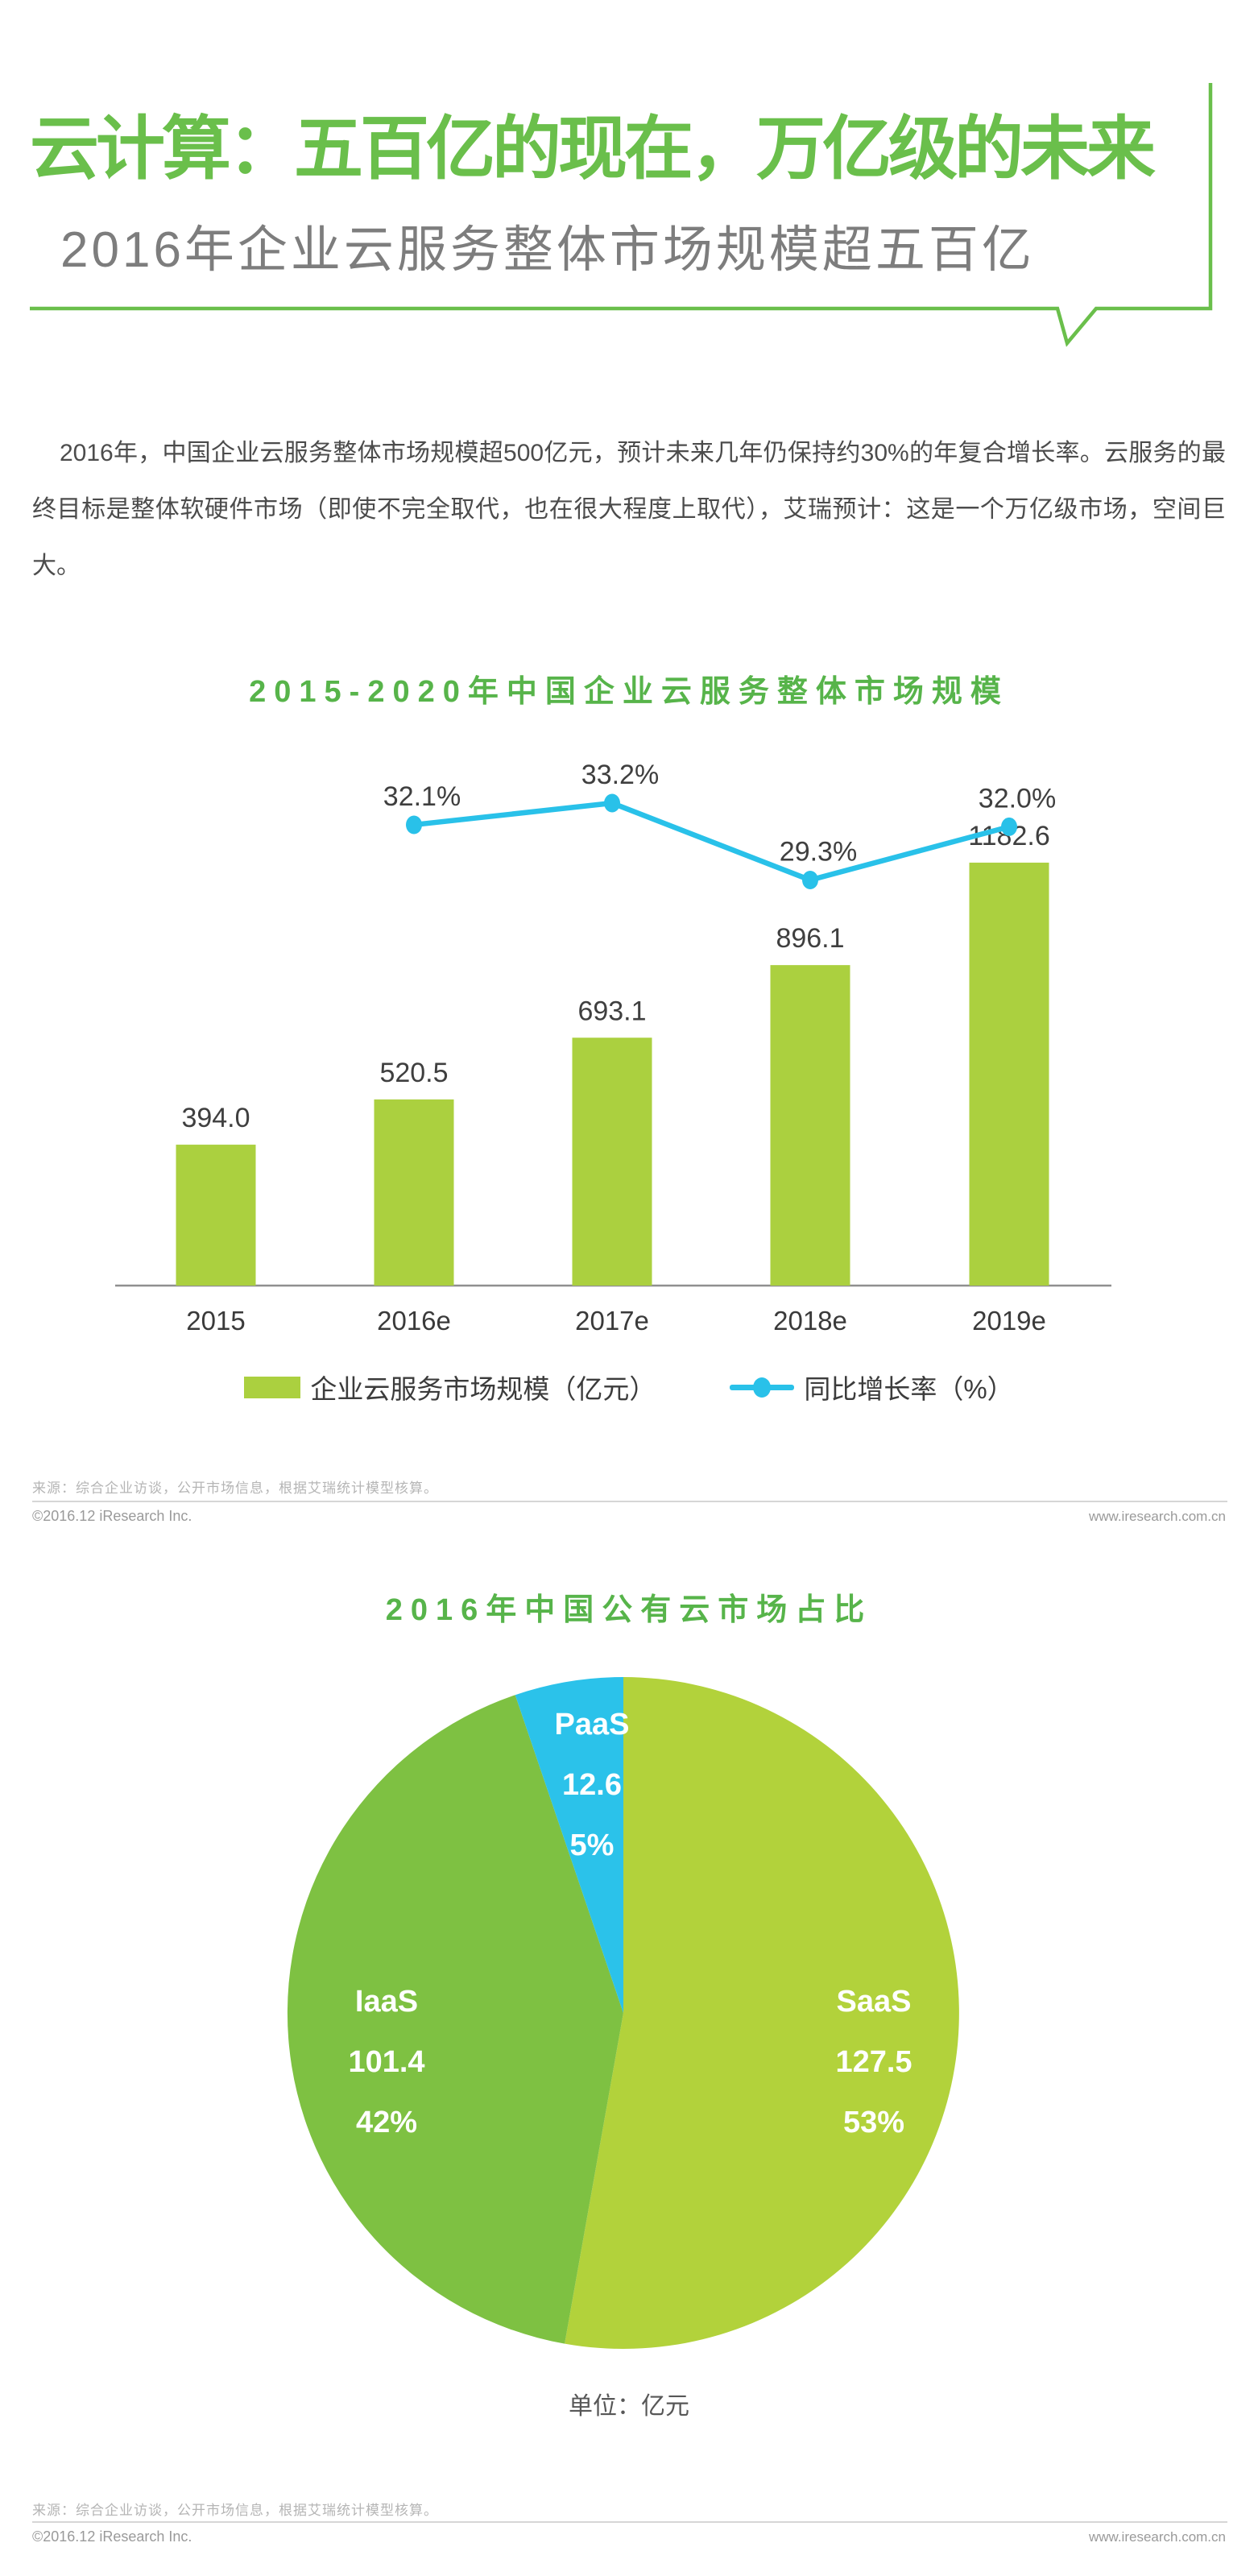 This screenshot has height=2576, width=1258. Describe the element at coordinates (612, 1321) in the screenshot. I see `x-tick-label: 2017e` at that location.